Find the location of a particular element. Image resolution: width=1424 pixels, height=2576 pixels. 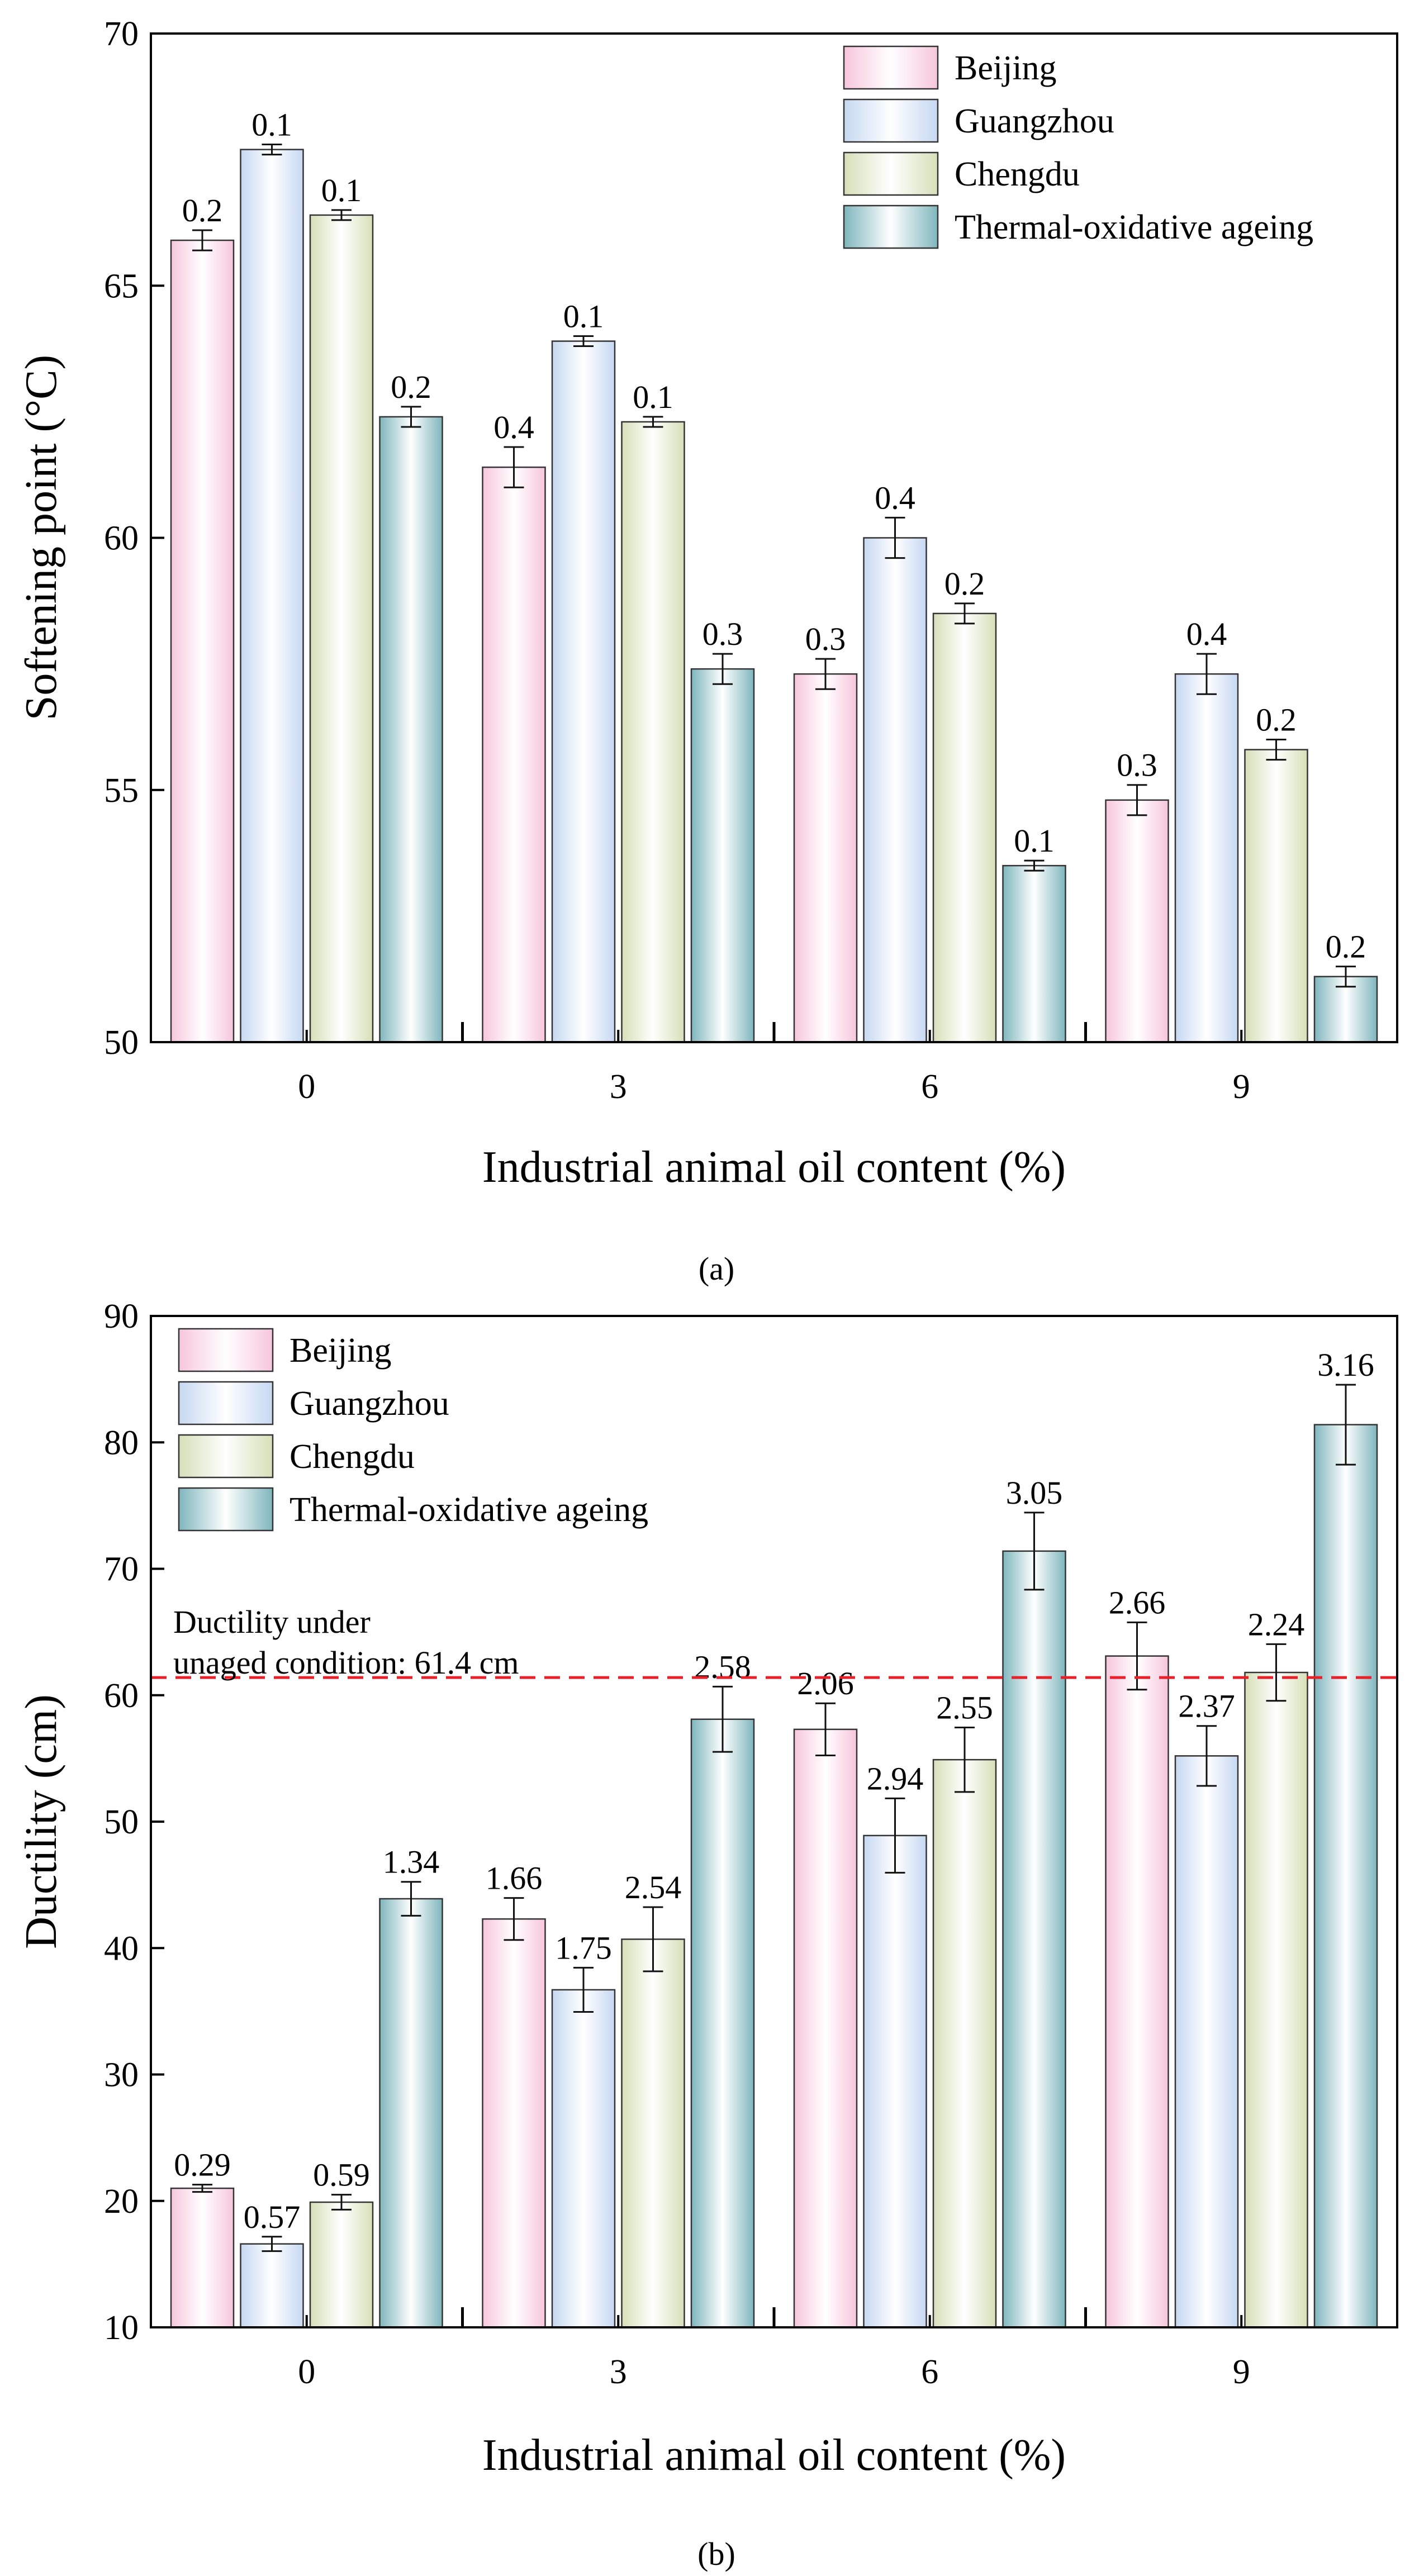

chart-b-ytick-label: 10 is located at coordinates (121, 2328).